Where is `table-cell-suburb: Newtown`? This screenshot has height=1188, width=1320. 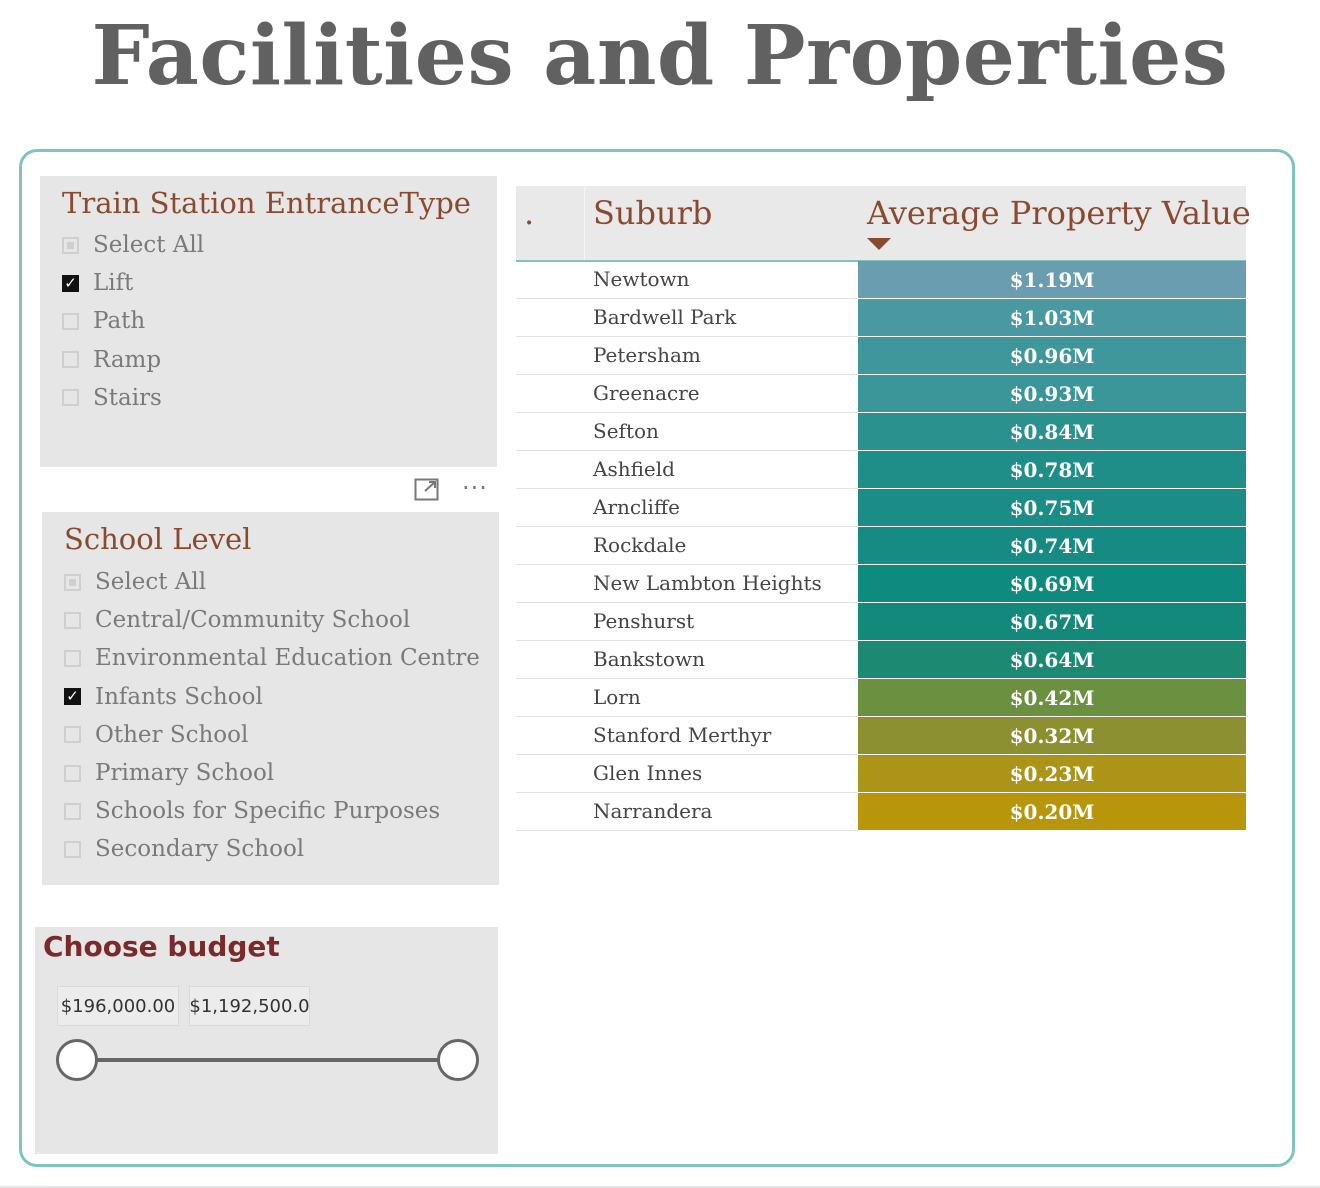
table-cell-suburb: Newtown is located at coordinates (641, 279).